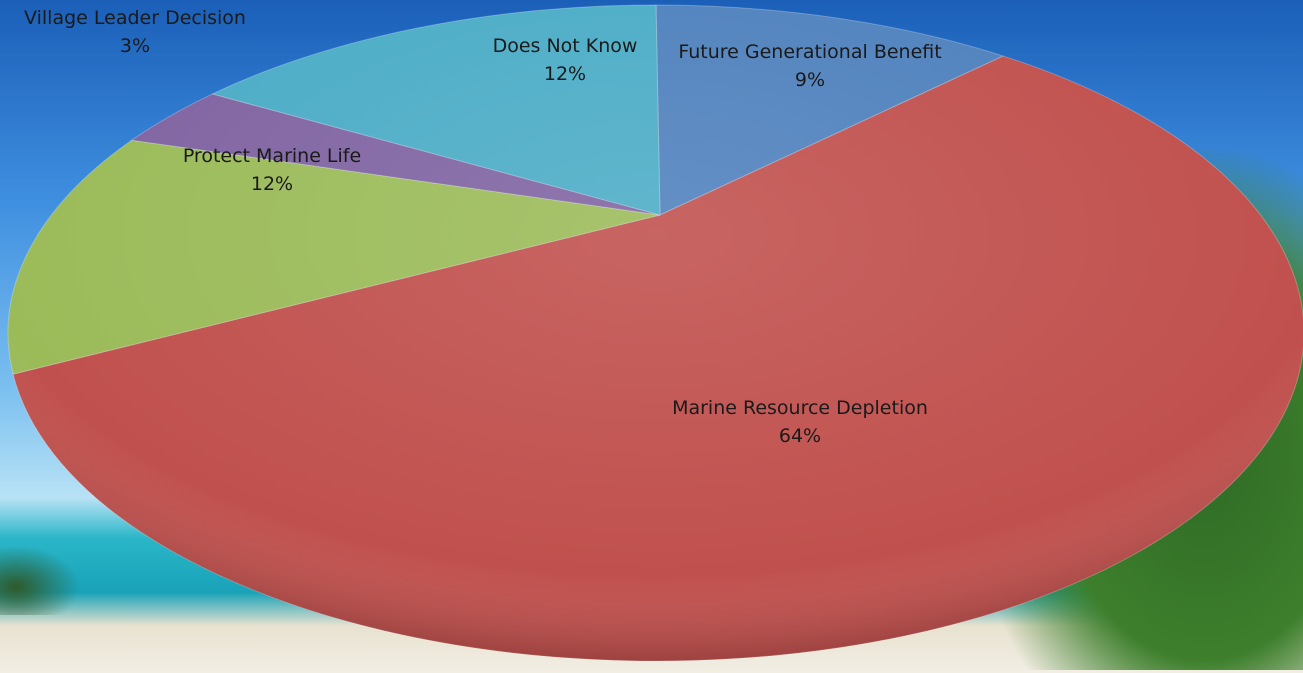  I want to click on slice-label: Future Generational Benefit, so click(809, 52).